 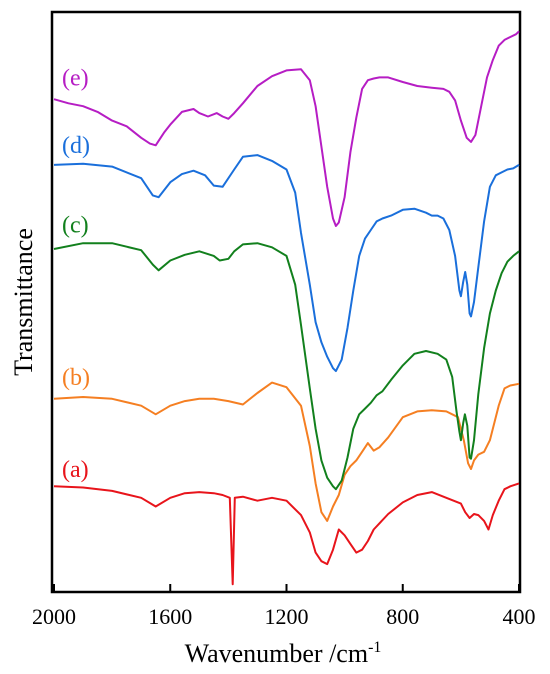 I want to click on x-tick-label-4: 400, so click(x=519, y=616).